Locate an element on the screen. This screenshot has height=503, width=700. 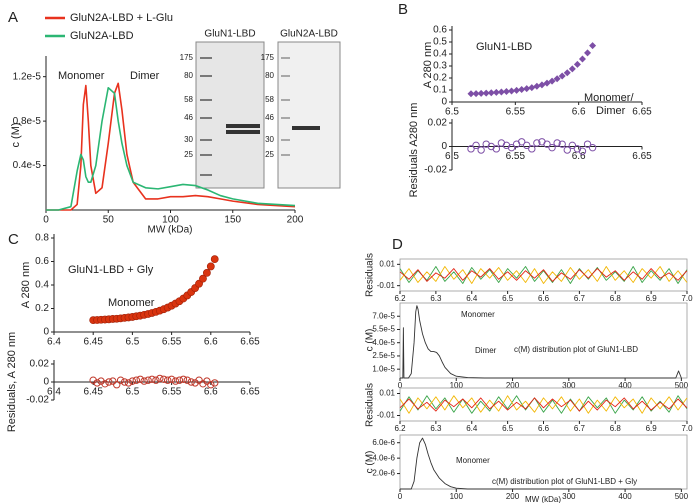
y-tick-label: 0.1 is located at coordinates (440, 90).